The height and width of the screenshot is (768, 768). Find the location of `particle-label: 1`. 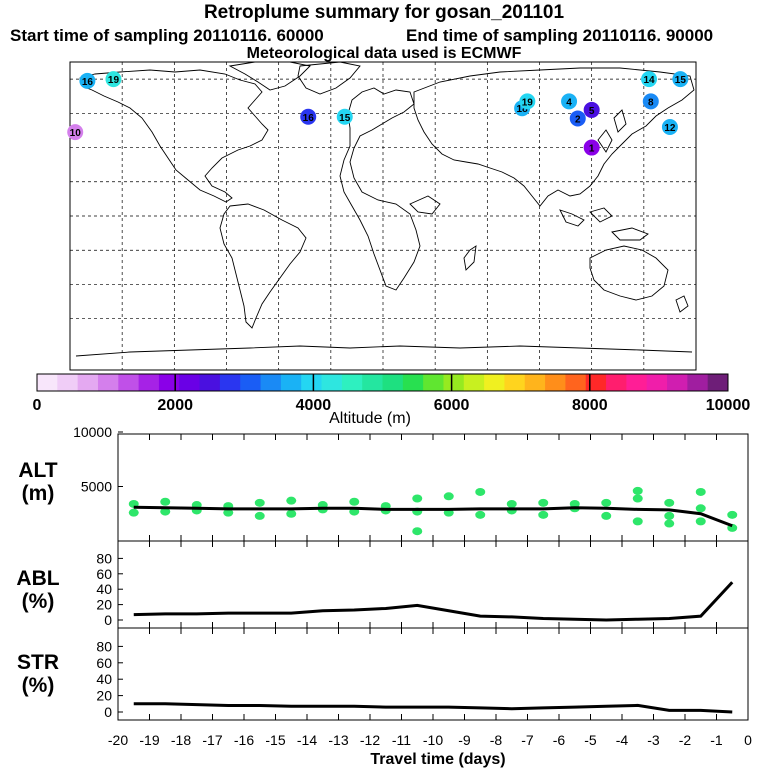

particle-label: 1 is located at coordinates (592, 149).